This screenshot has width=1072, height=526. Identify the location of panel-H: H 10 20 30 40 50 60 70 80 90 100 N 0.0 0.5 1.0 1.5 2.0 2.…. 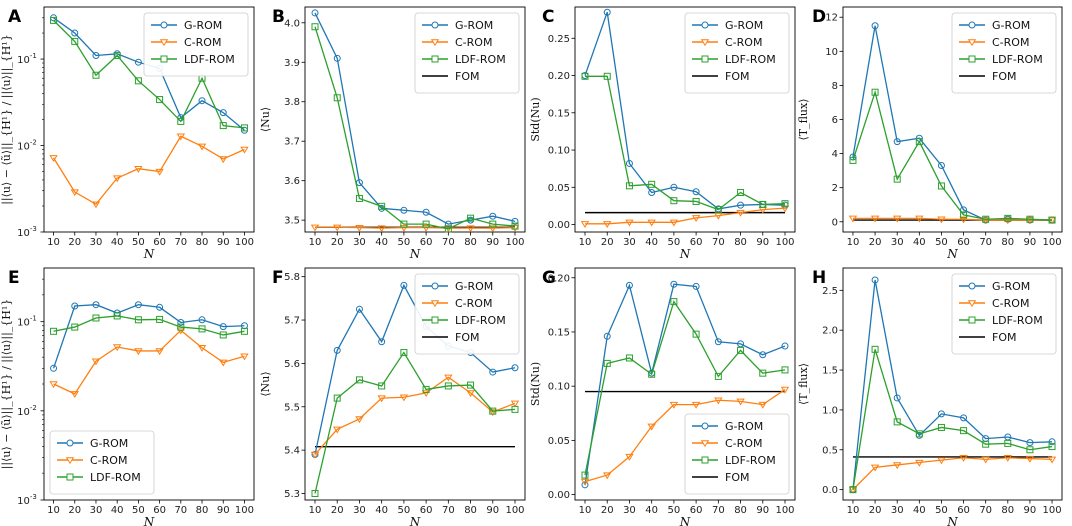
(930, 396).